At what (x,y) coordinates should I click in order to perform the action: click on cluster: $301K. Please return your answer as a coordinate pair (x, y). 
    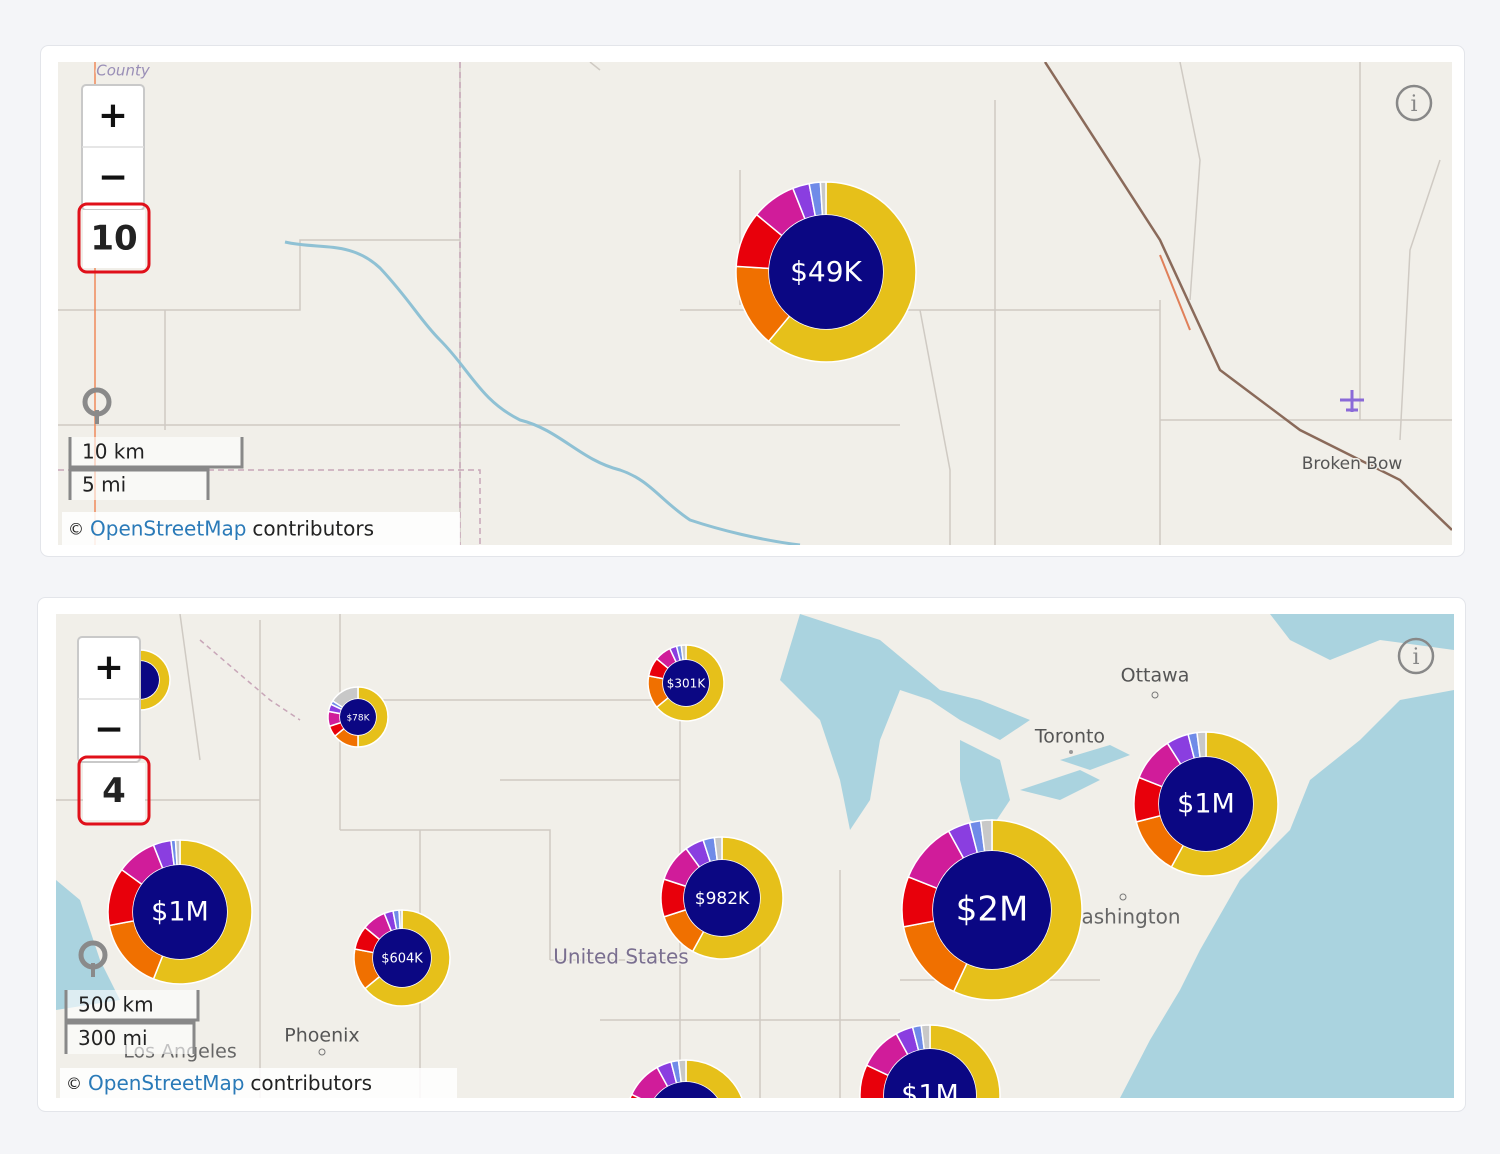
    Looking at the image, I should click on (686, 683).